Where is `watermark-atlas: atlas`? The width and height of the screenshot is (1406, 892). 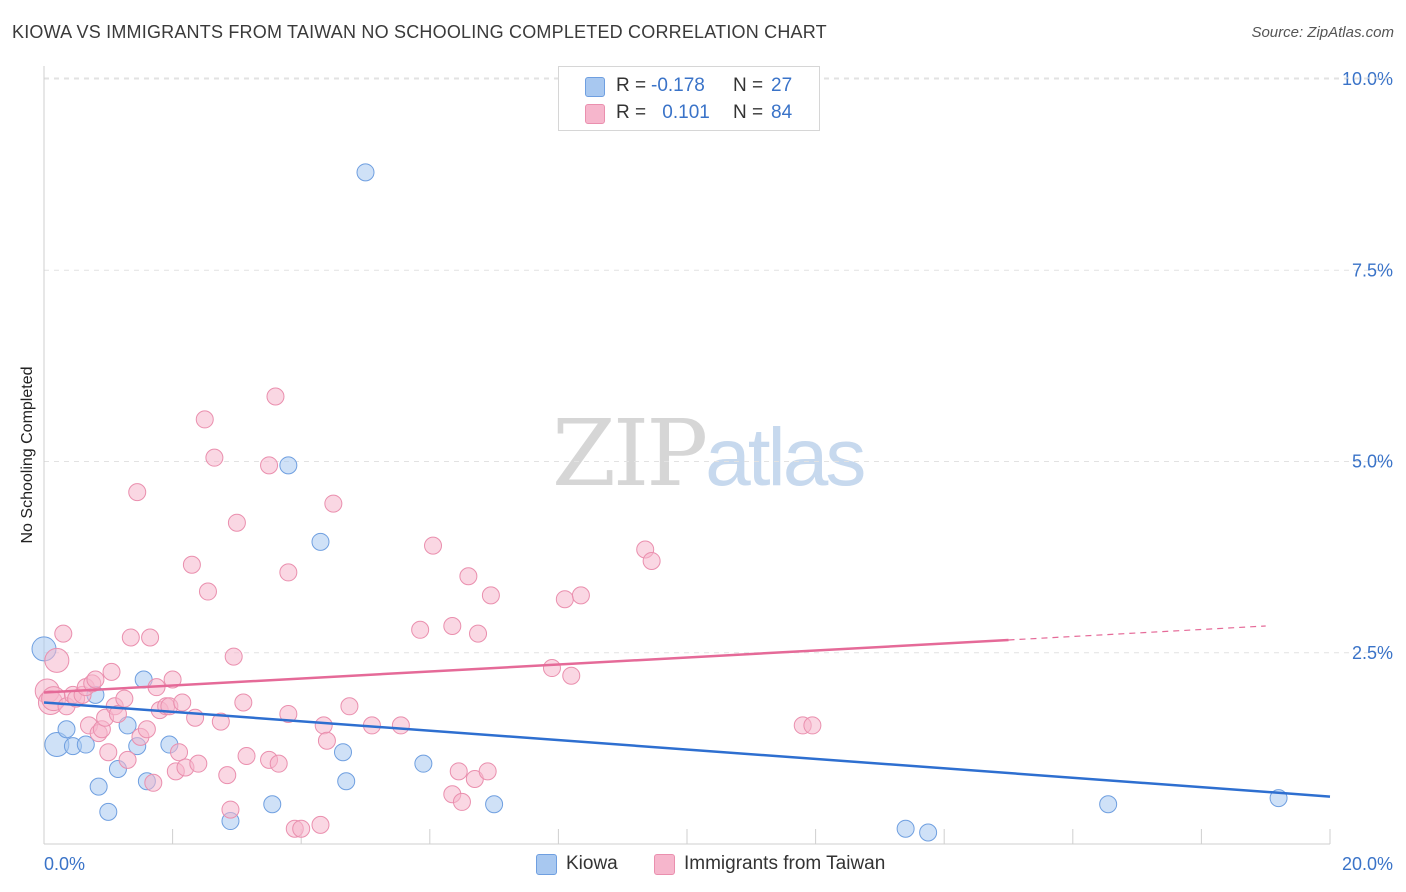 watermark-atlas: atlas is located at coordinates (785, 457).